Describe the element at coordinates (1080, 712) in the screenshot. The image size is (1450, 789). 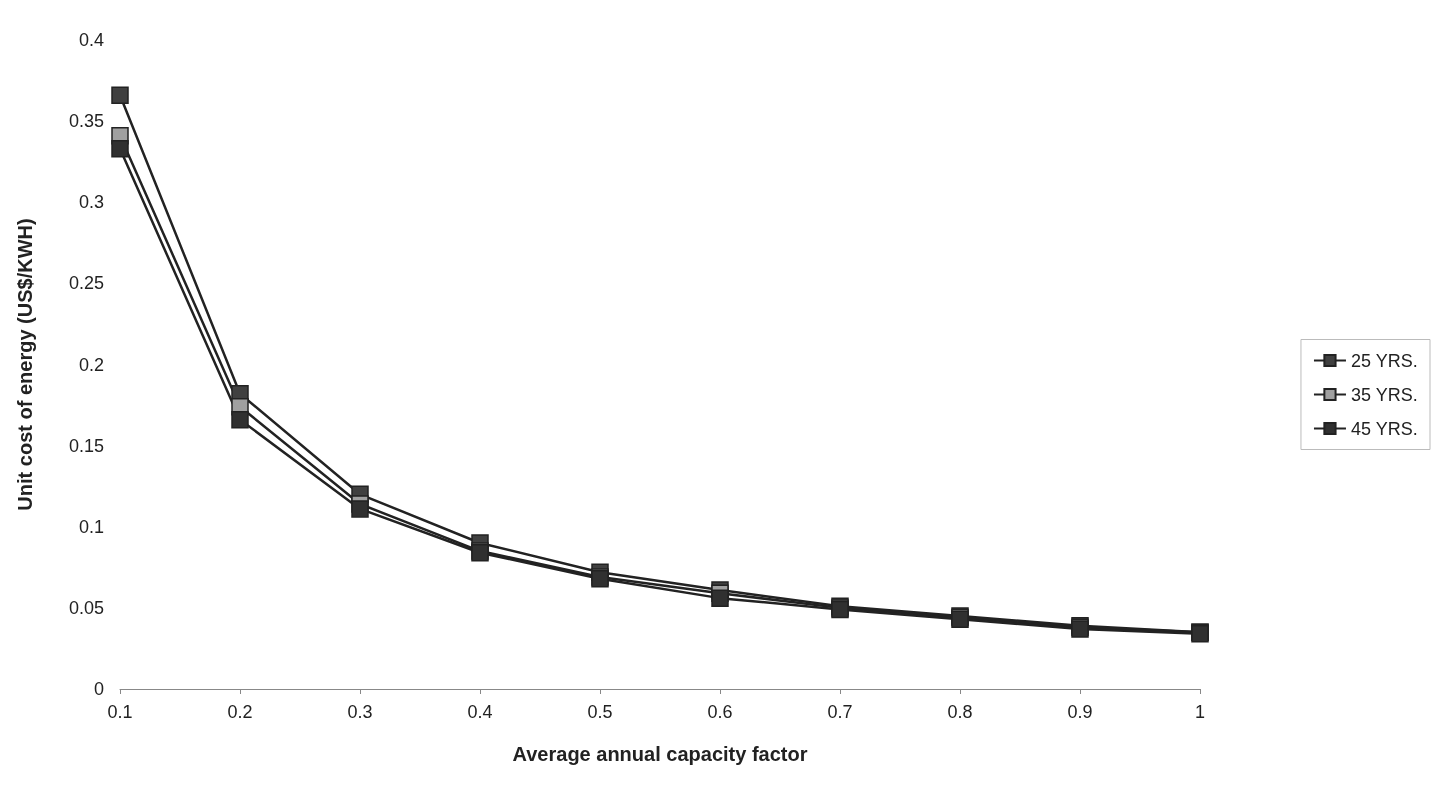
I see `x-tick-label: 0.9` at that location.